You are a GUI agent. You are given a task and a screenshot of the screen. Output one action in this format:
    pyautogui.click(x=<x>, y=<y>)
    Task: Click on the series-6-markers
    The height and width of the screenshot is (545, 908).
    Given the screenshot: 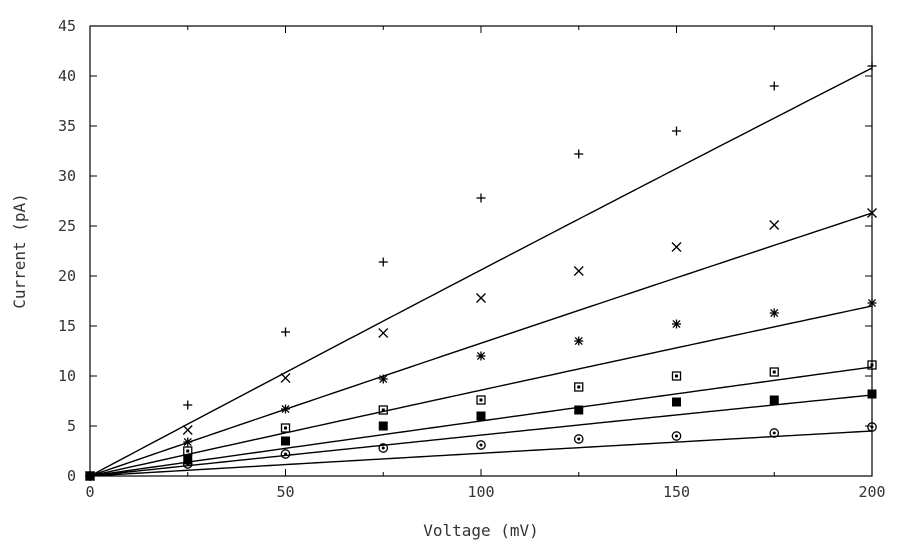 What is the action you would take?
    pyautogui.click(x=481, y=451)
    